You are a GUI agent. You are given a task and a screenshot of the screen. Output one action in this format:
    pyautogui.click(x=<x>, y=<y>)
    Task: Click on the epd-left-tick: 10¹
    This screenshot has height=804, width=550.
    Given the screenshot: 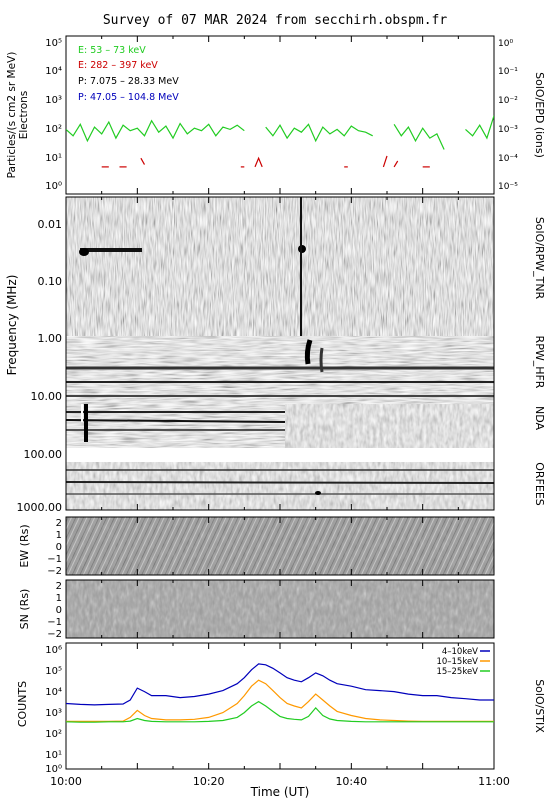 What is the action you would take?
    pyautogui.click(x=53, y=158)
    